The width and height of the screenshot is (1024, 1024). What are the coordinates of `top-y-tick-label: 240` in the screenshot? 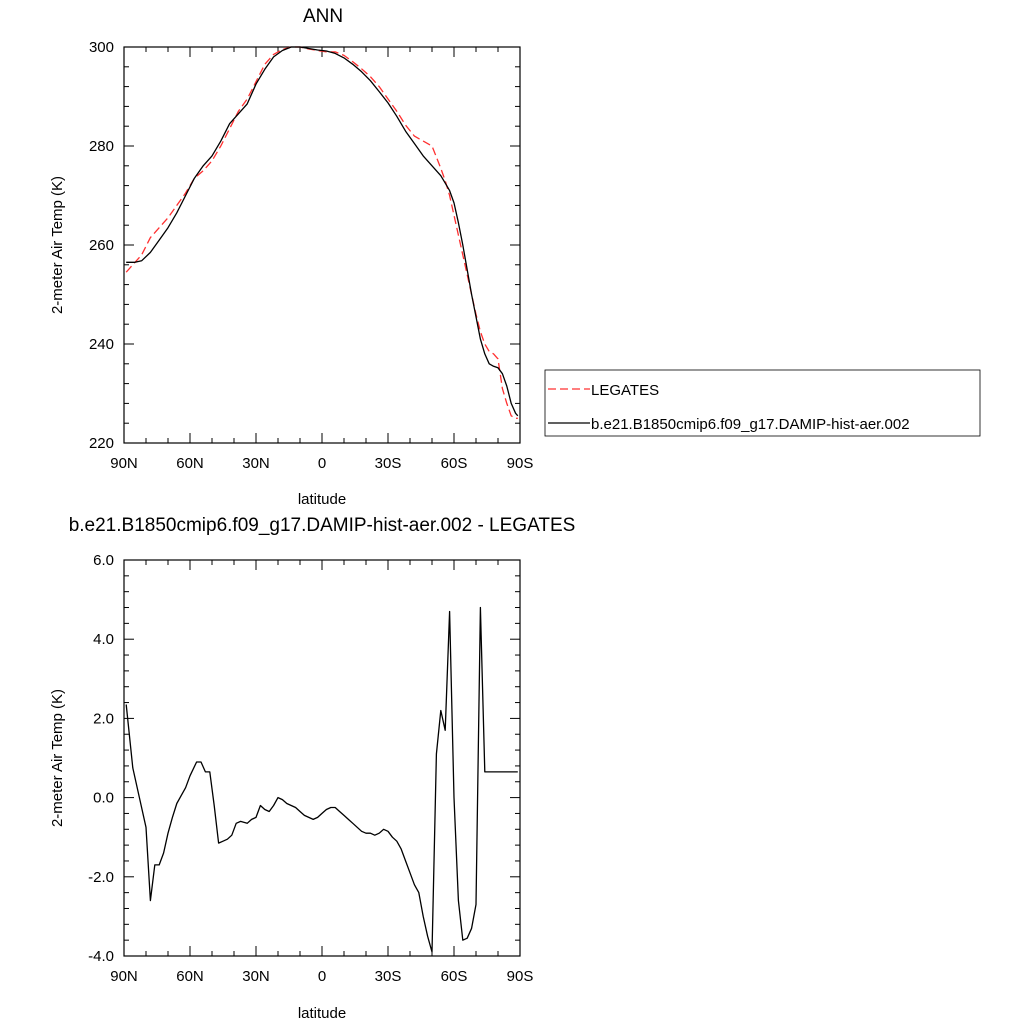 It's located at (101, 344).